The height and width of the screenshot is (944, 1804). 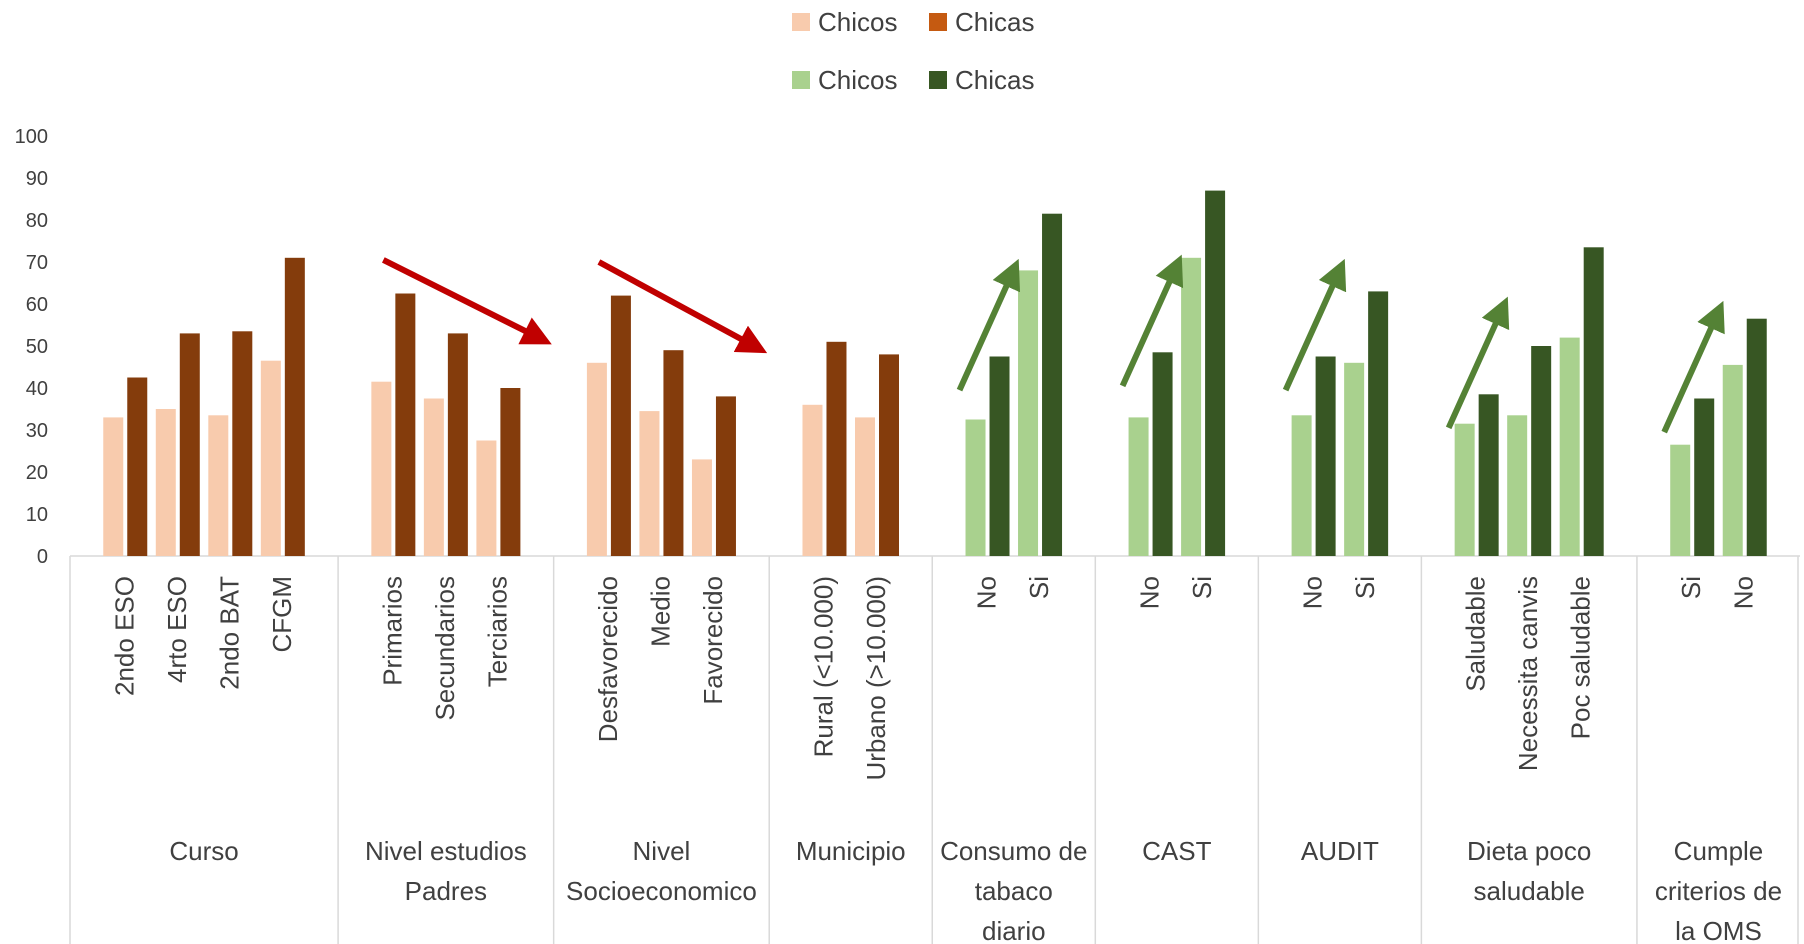 What do you see at coordinates (608, 659) in the screenshot?
I see `category-label: Desfavorecido` at bounding box center [608, 659].